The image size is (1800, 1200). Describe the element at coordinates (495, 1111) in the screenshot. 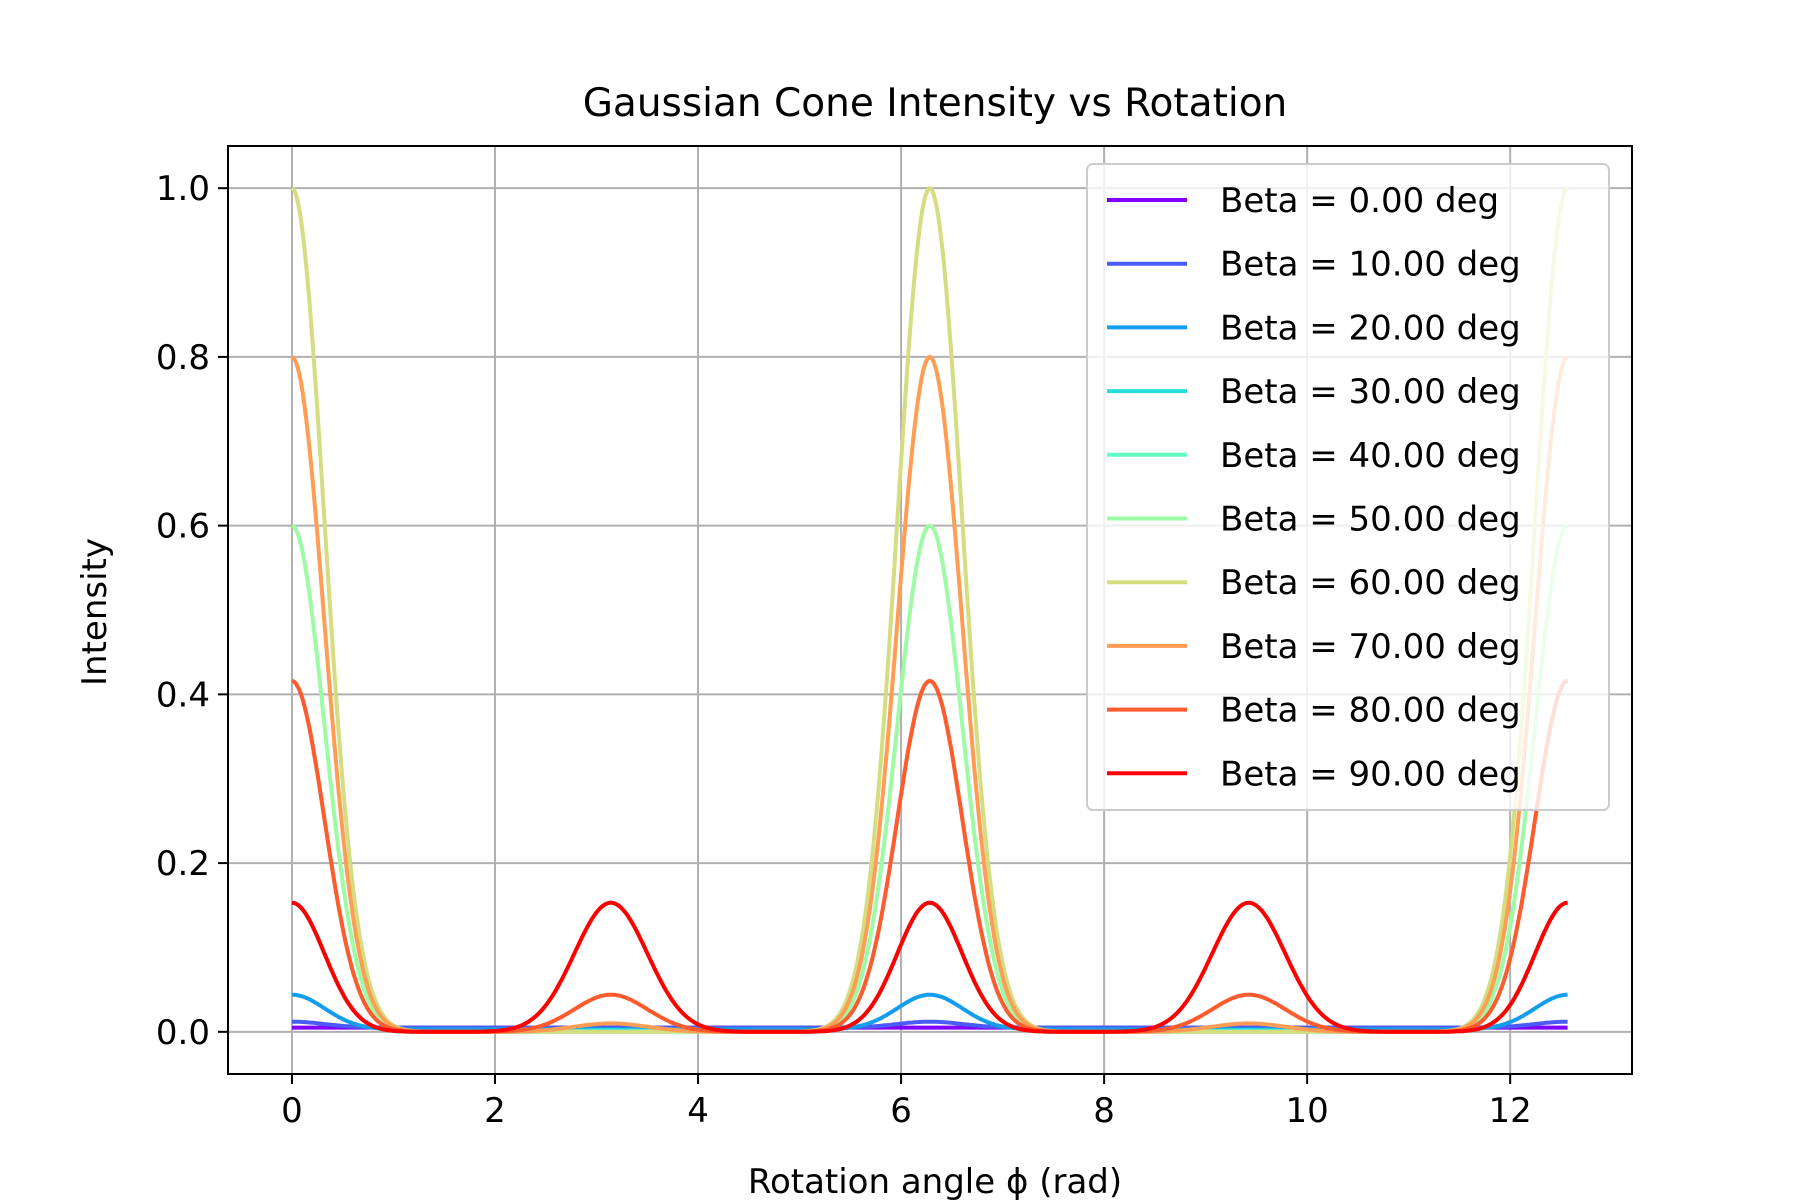

I see `x-tick-label-1: 2` at that location.